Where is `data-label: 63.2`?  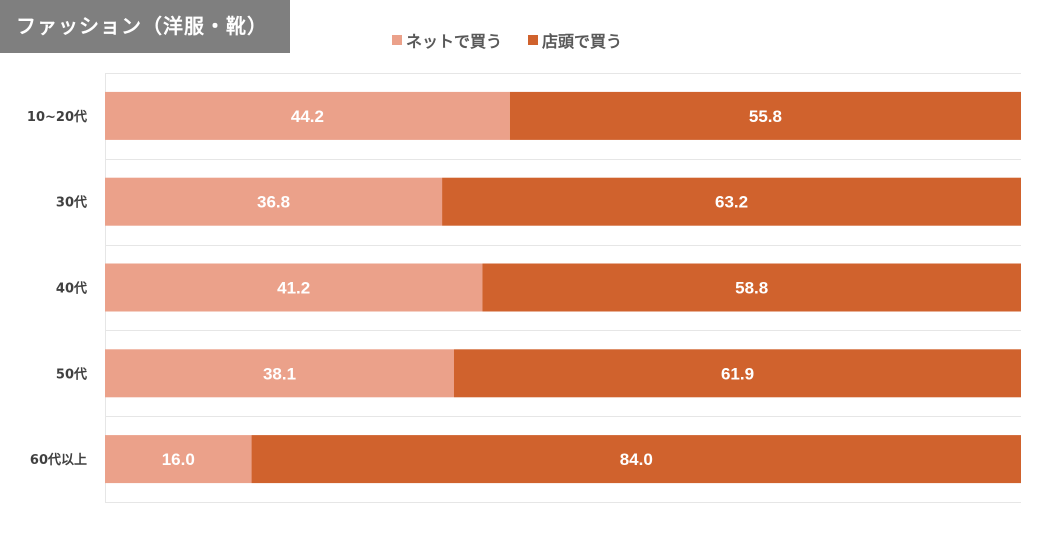
data-label: 63.2 is located at coordinates (731, 202).